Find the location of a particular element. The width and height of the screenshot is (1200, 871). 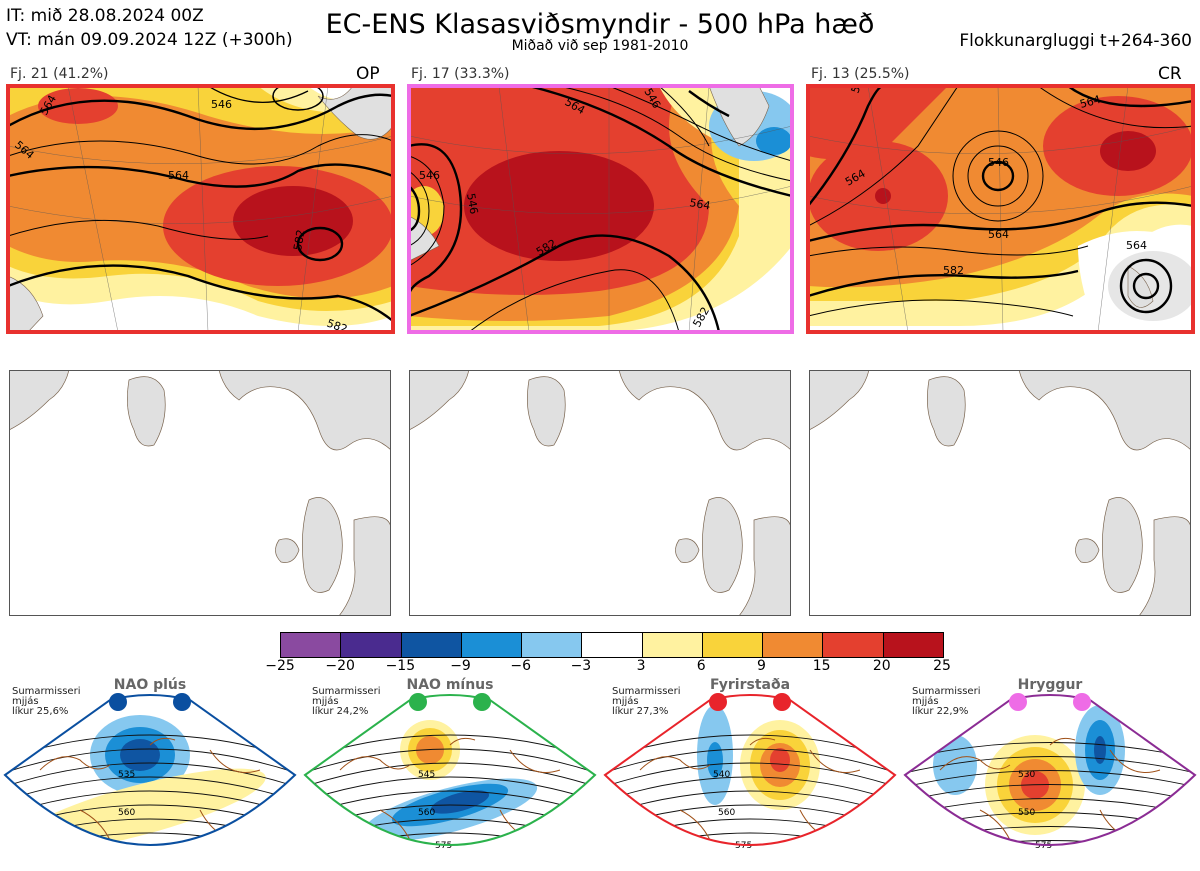

regime-contour-label: 540 is located at coordinates (721, 775).